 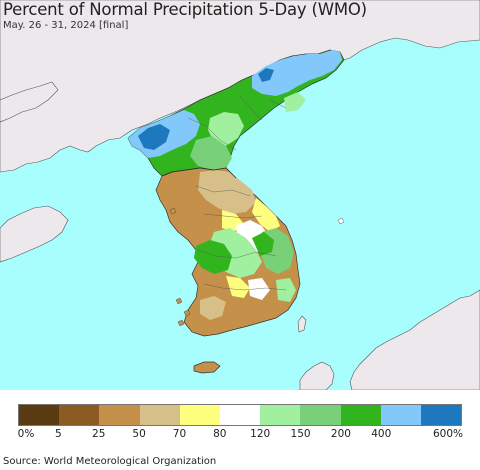 I want to click on shandong-peninsula, so click(x=34, y=234).